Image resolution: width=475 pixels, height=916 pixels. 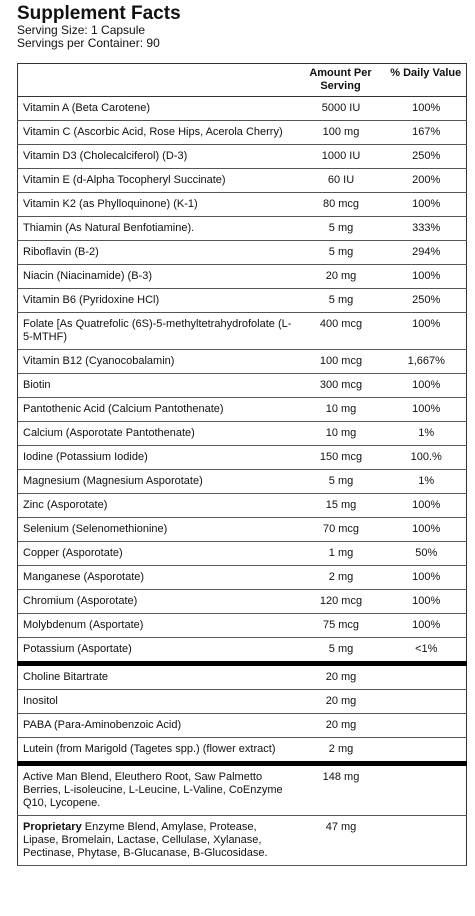 I want to click on amount: 1000 IU, so click(x=341, y=156).